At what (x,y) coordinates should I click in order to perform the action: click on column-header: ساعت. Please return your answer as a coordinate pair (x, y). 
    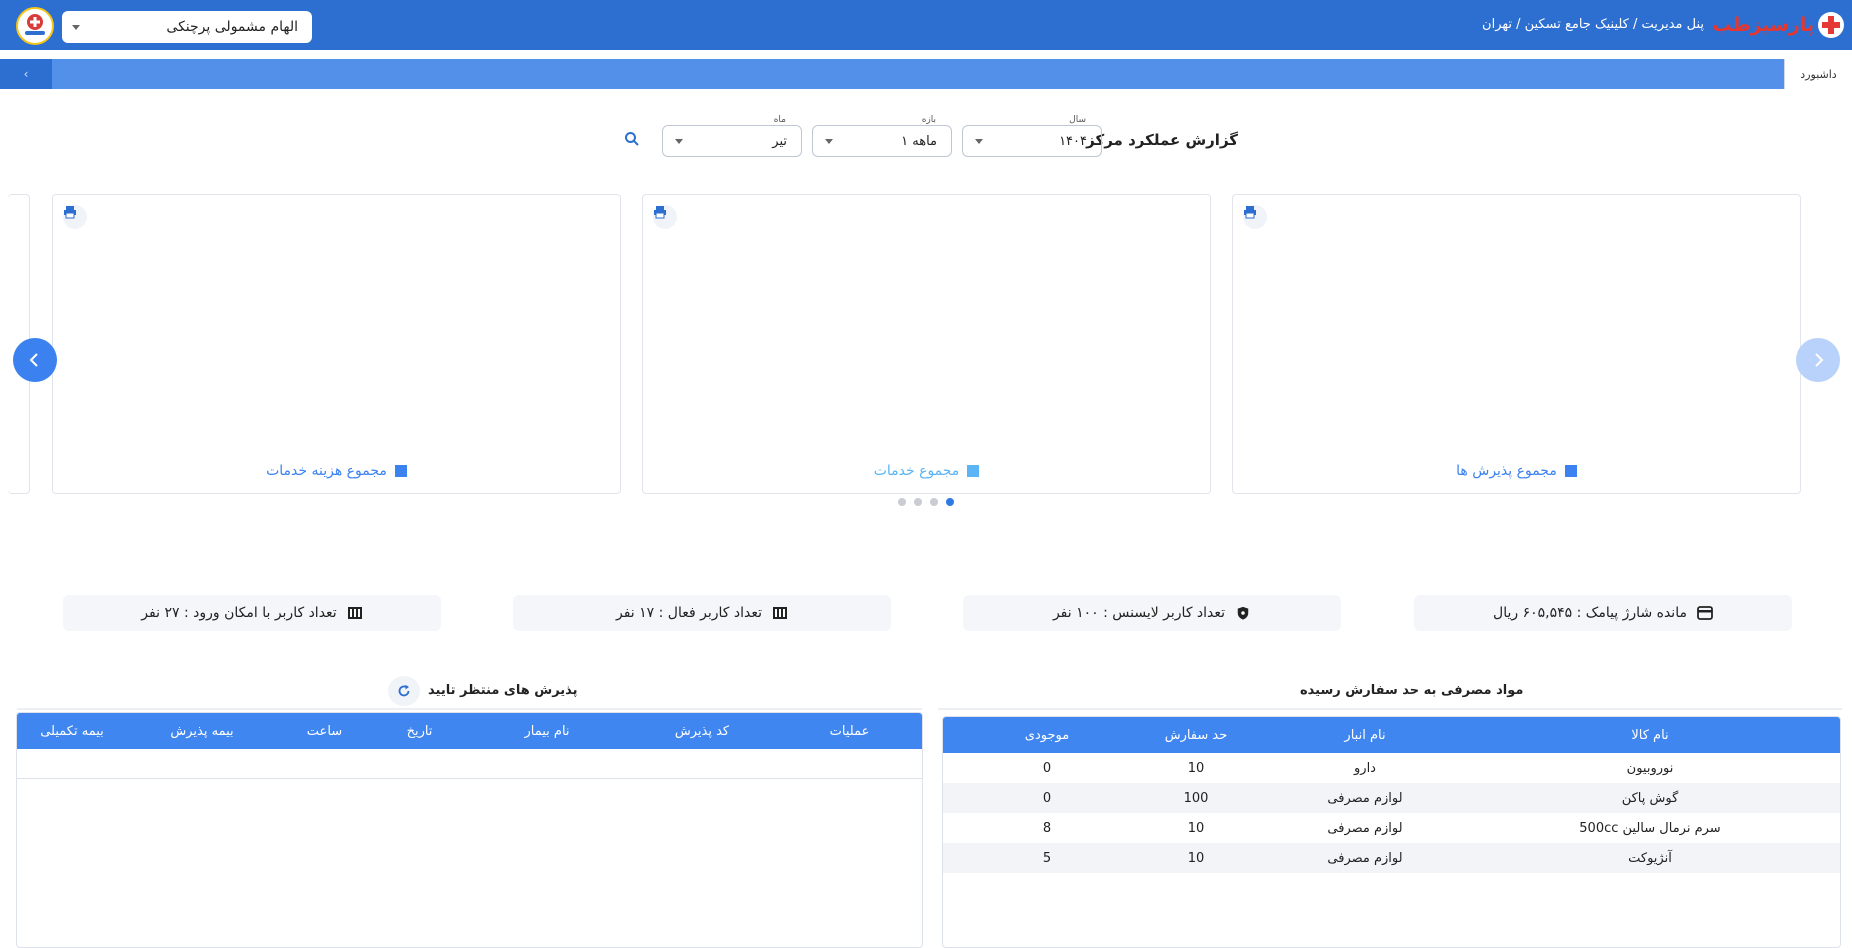
    Looking at the image, I should click on (324, 731).